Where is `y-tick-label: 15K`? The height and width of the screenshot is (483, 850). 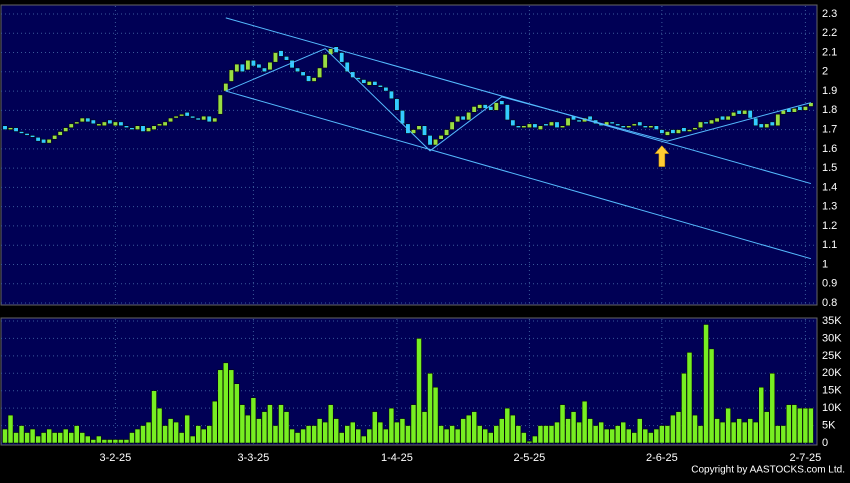
y-tick-label: 15K is located at coordinates (832, 391).